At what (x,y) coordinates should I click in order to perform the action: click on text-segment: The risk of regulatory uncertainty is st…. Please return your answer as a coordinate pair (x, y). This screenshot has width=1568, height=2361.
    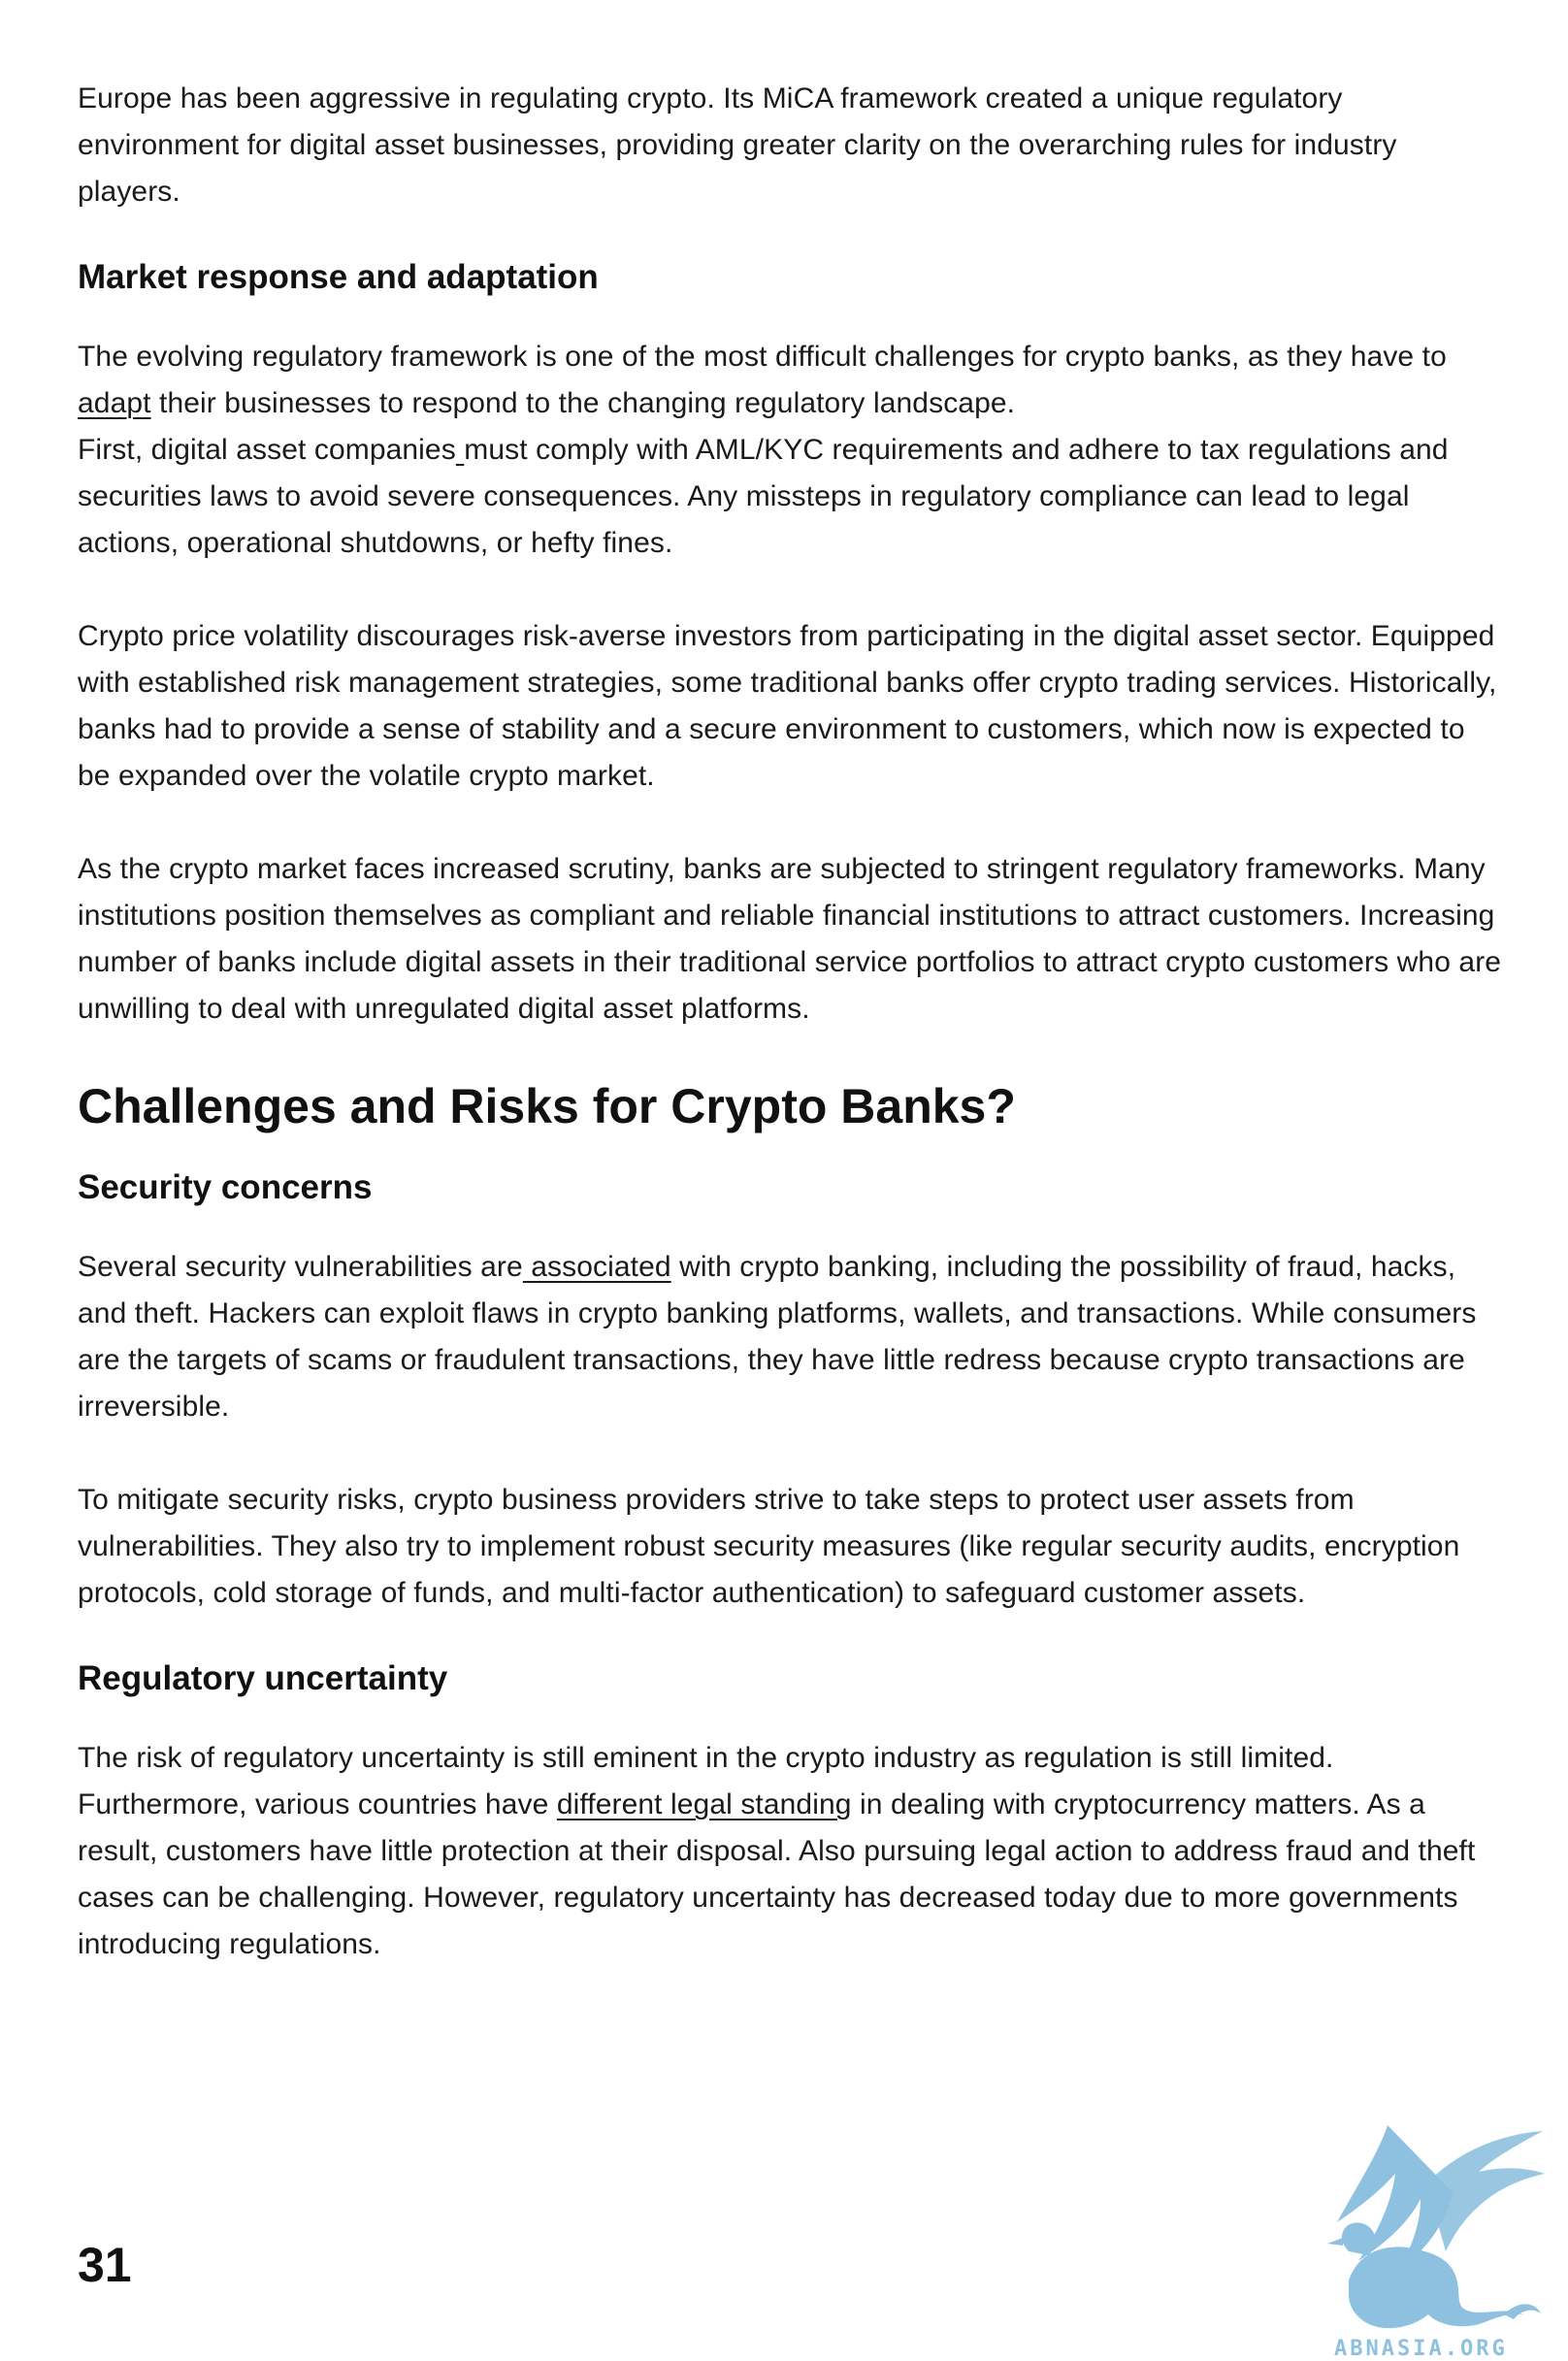
    Looking at the image, I should click on (706, 1781).